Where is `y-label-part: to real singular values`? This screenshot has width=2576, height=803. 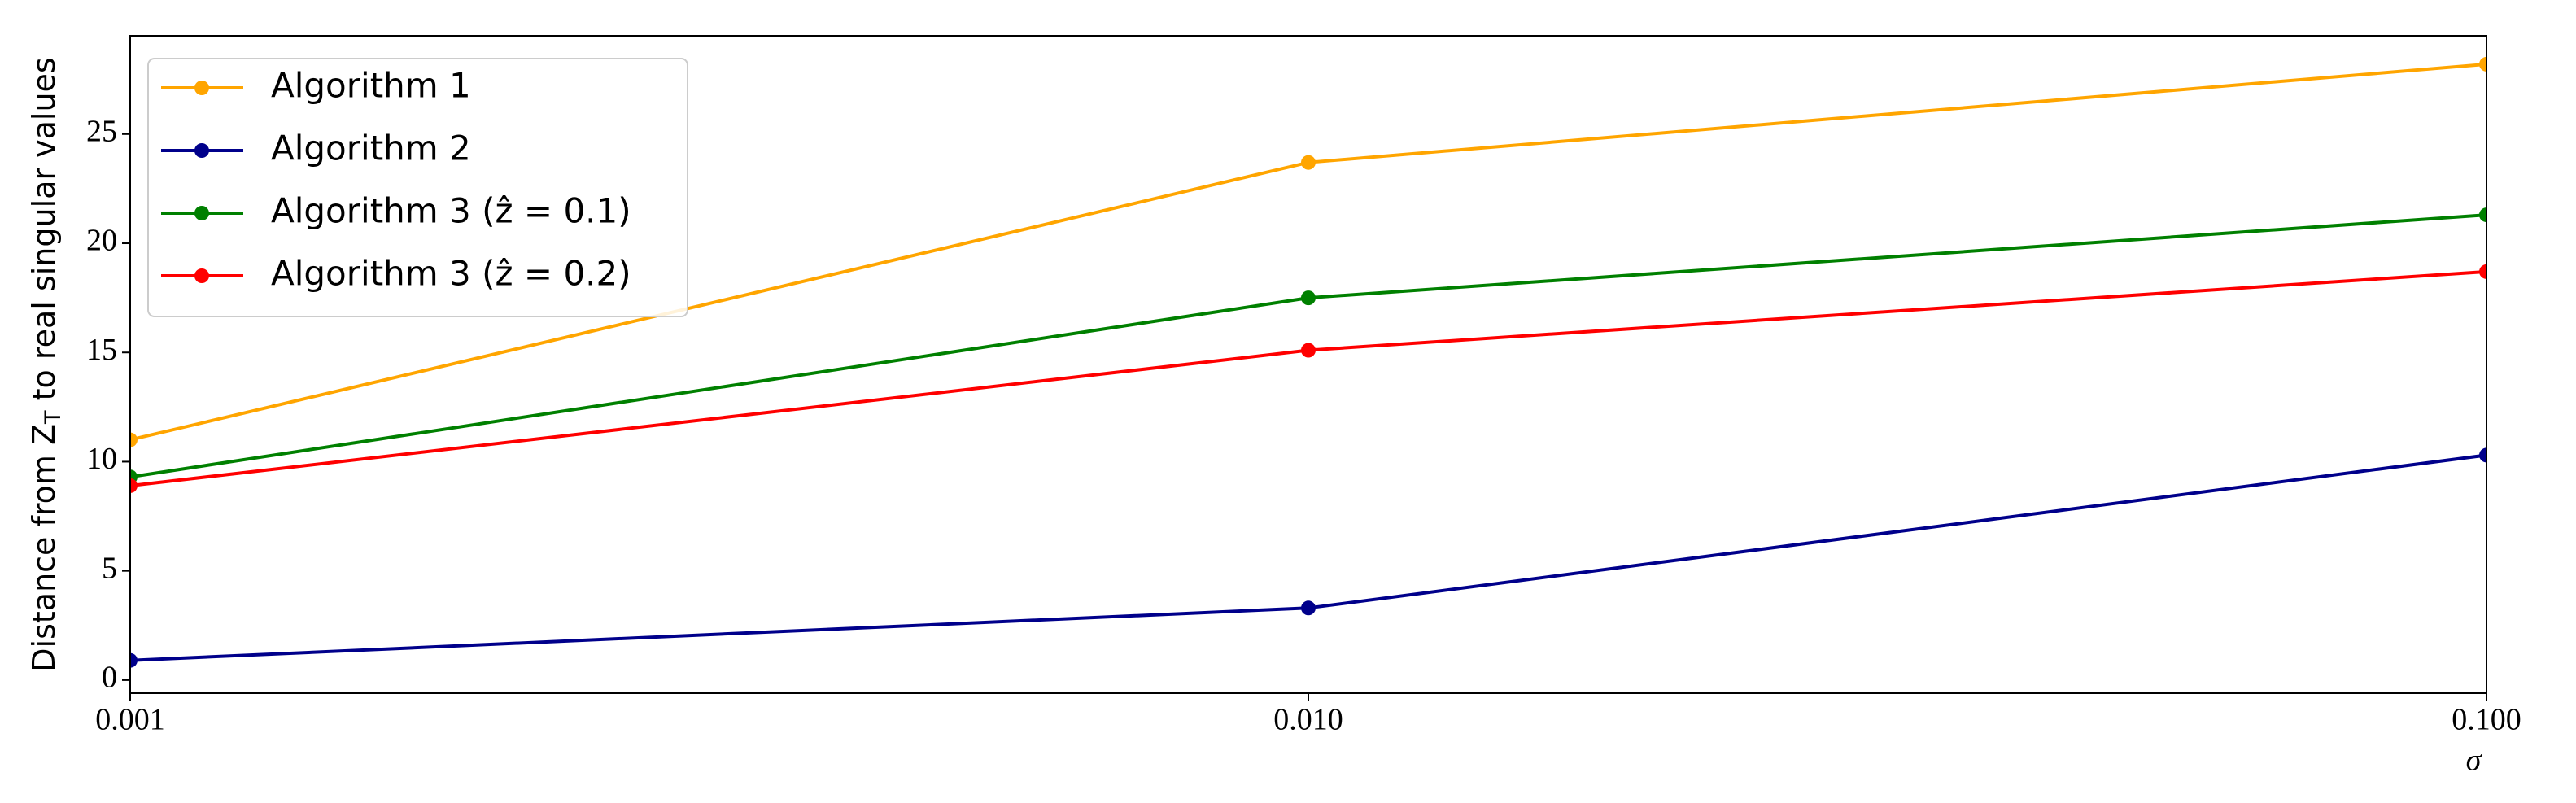
y-label-part: to real singular values is located at coordinates (44, 233).